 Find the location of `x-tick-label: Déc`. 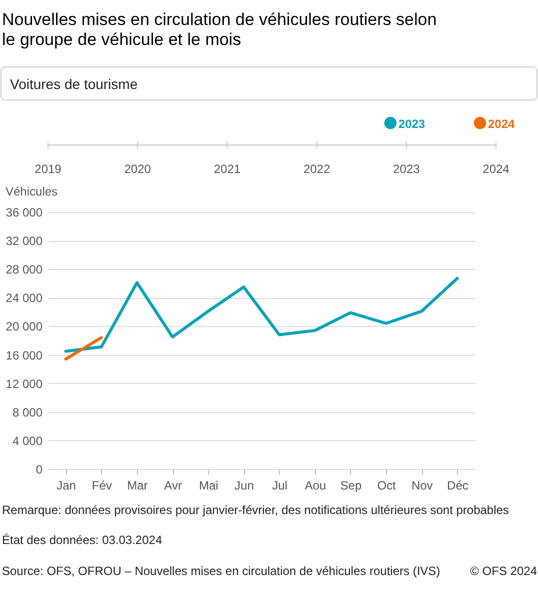

x-tick-label: Déc is located at coordinates (457, 485).